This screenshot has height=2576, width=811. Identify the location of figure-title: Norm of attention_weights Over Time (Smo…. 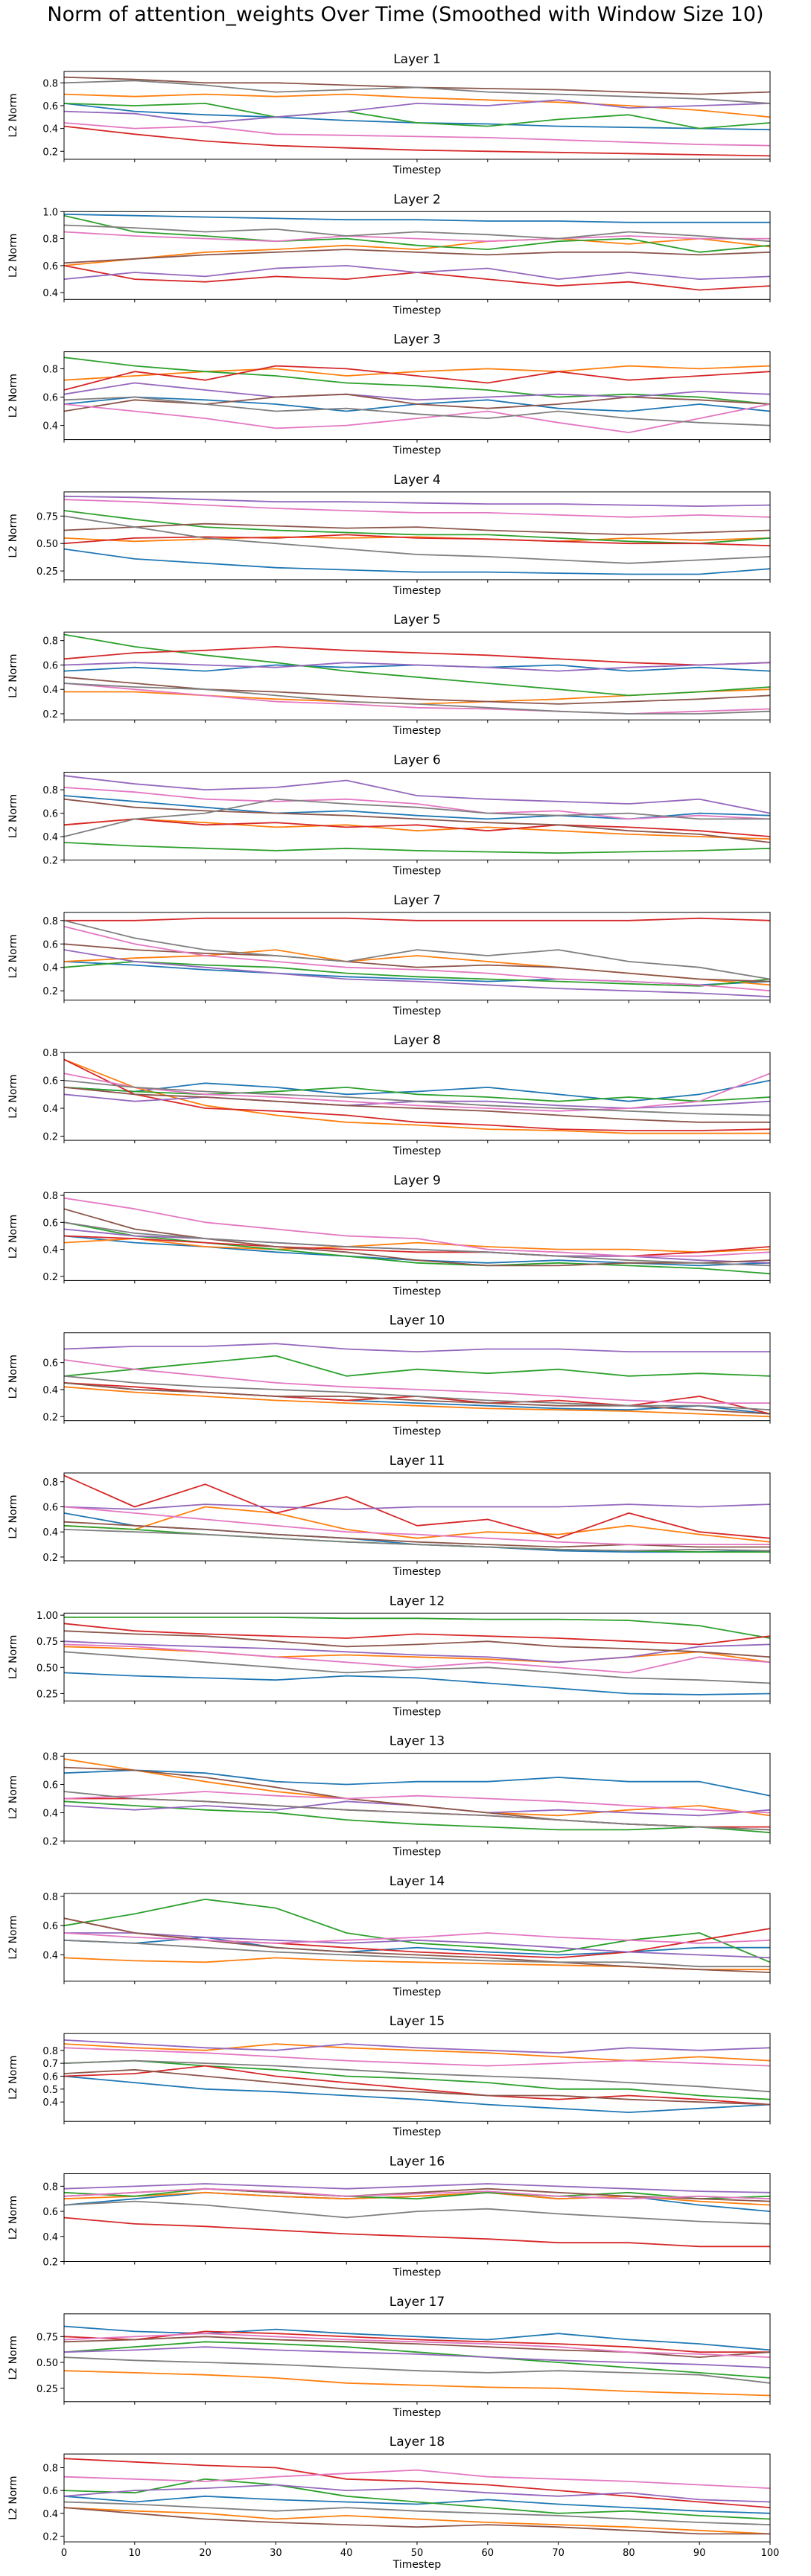
(405, 15).